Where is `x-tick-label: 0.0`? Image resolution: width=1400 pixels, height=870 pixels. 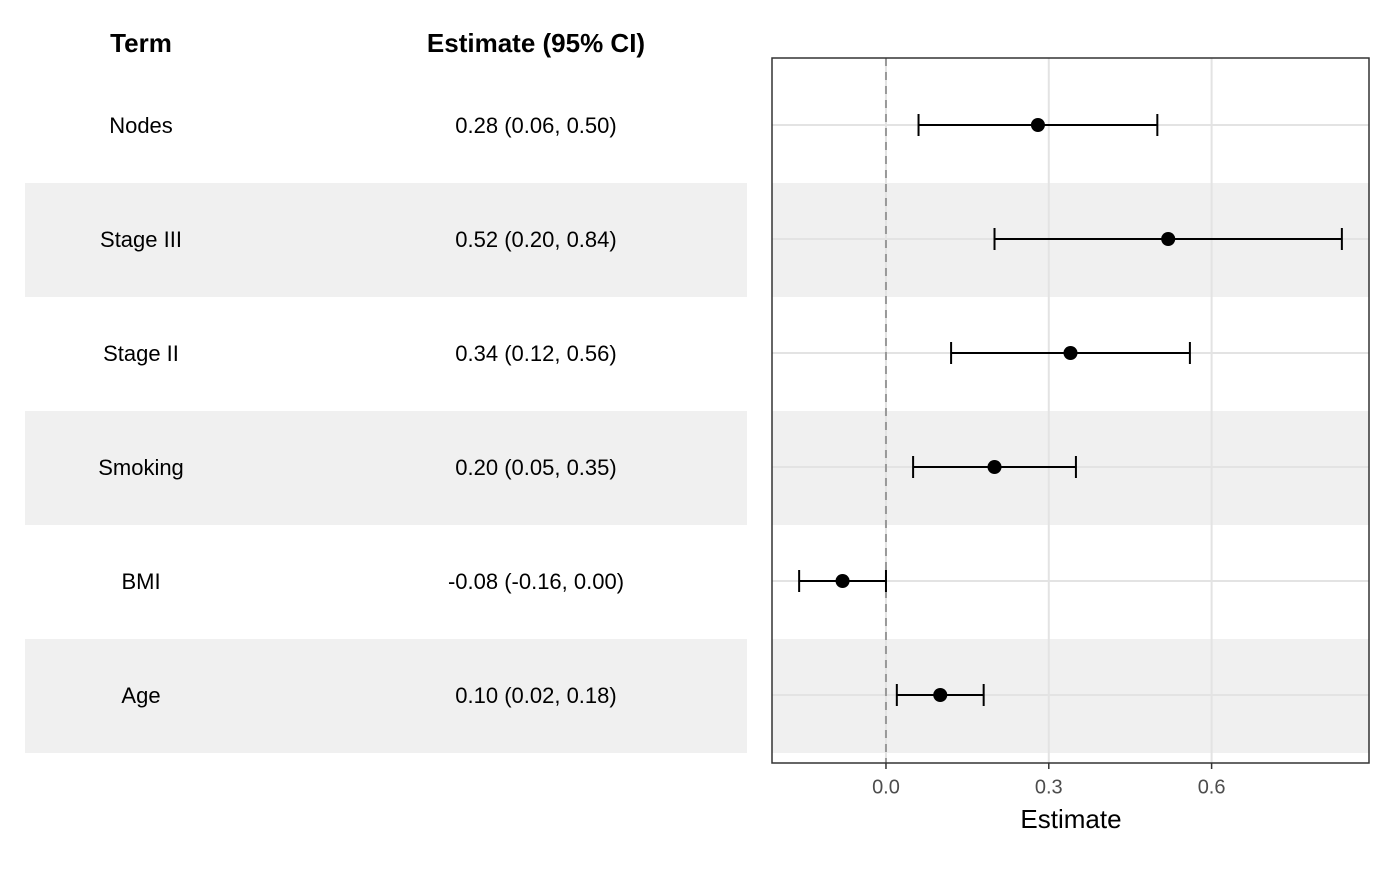 x-tick-label: 0.0 is located at coordinates (886, 787).